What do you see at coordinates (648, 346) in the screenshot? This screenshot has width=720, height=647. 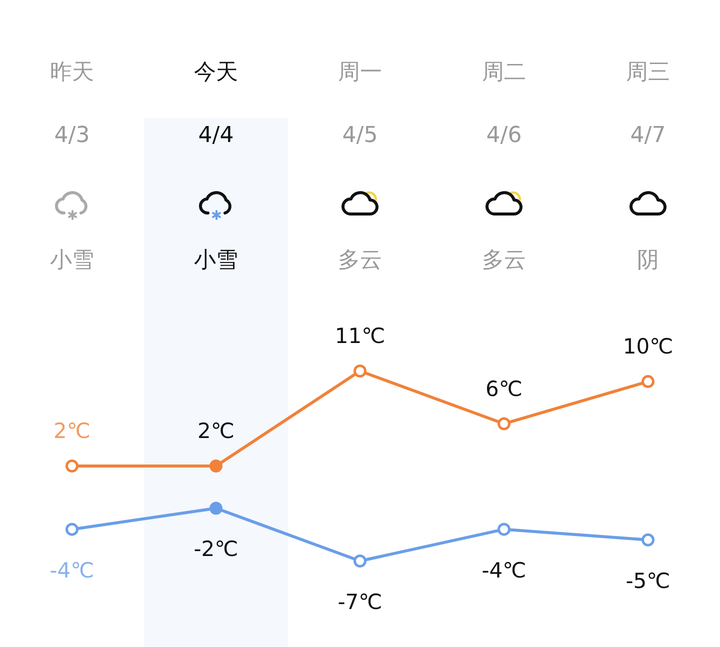 I see `data-label: 10℃` at bounding box center [648, 346].